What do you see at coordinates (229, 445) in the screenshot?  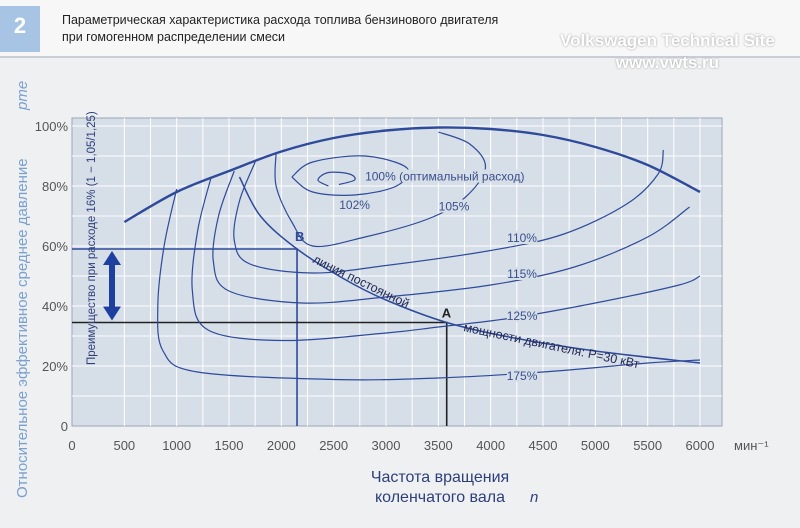 I see `x-tick-label: 1500` at bounding box center [229, 445].